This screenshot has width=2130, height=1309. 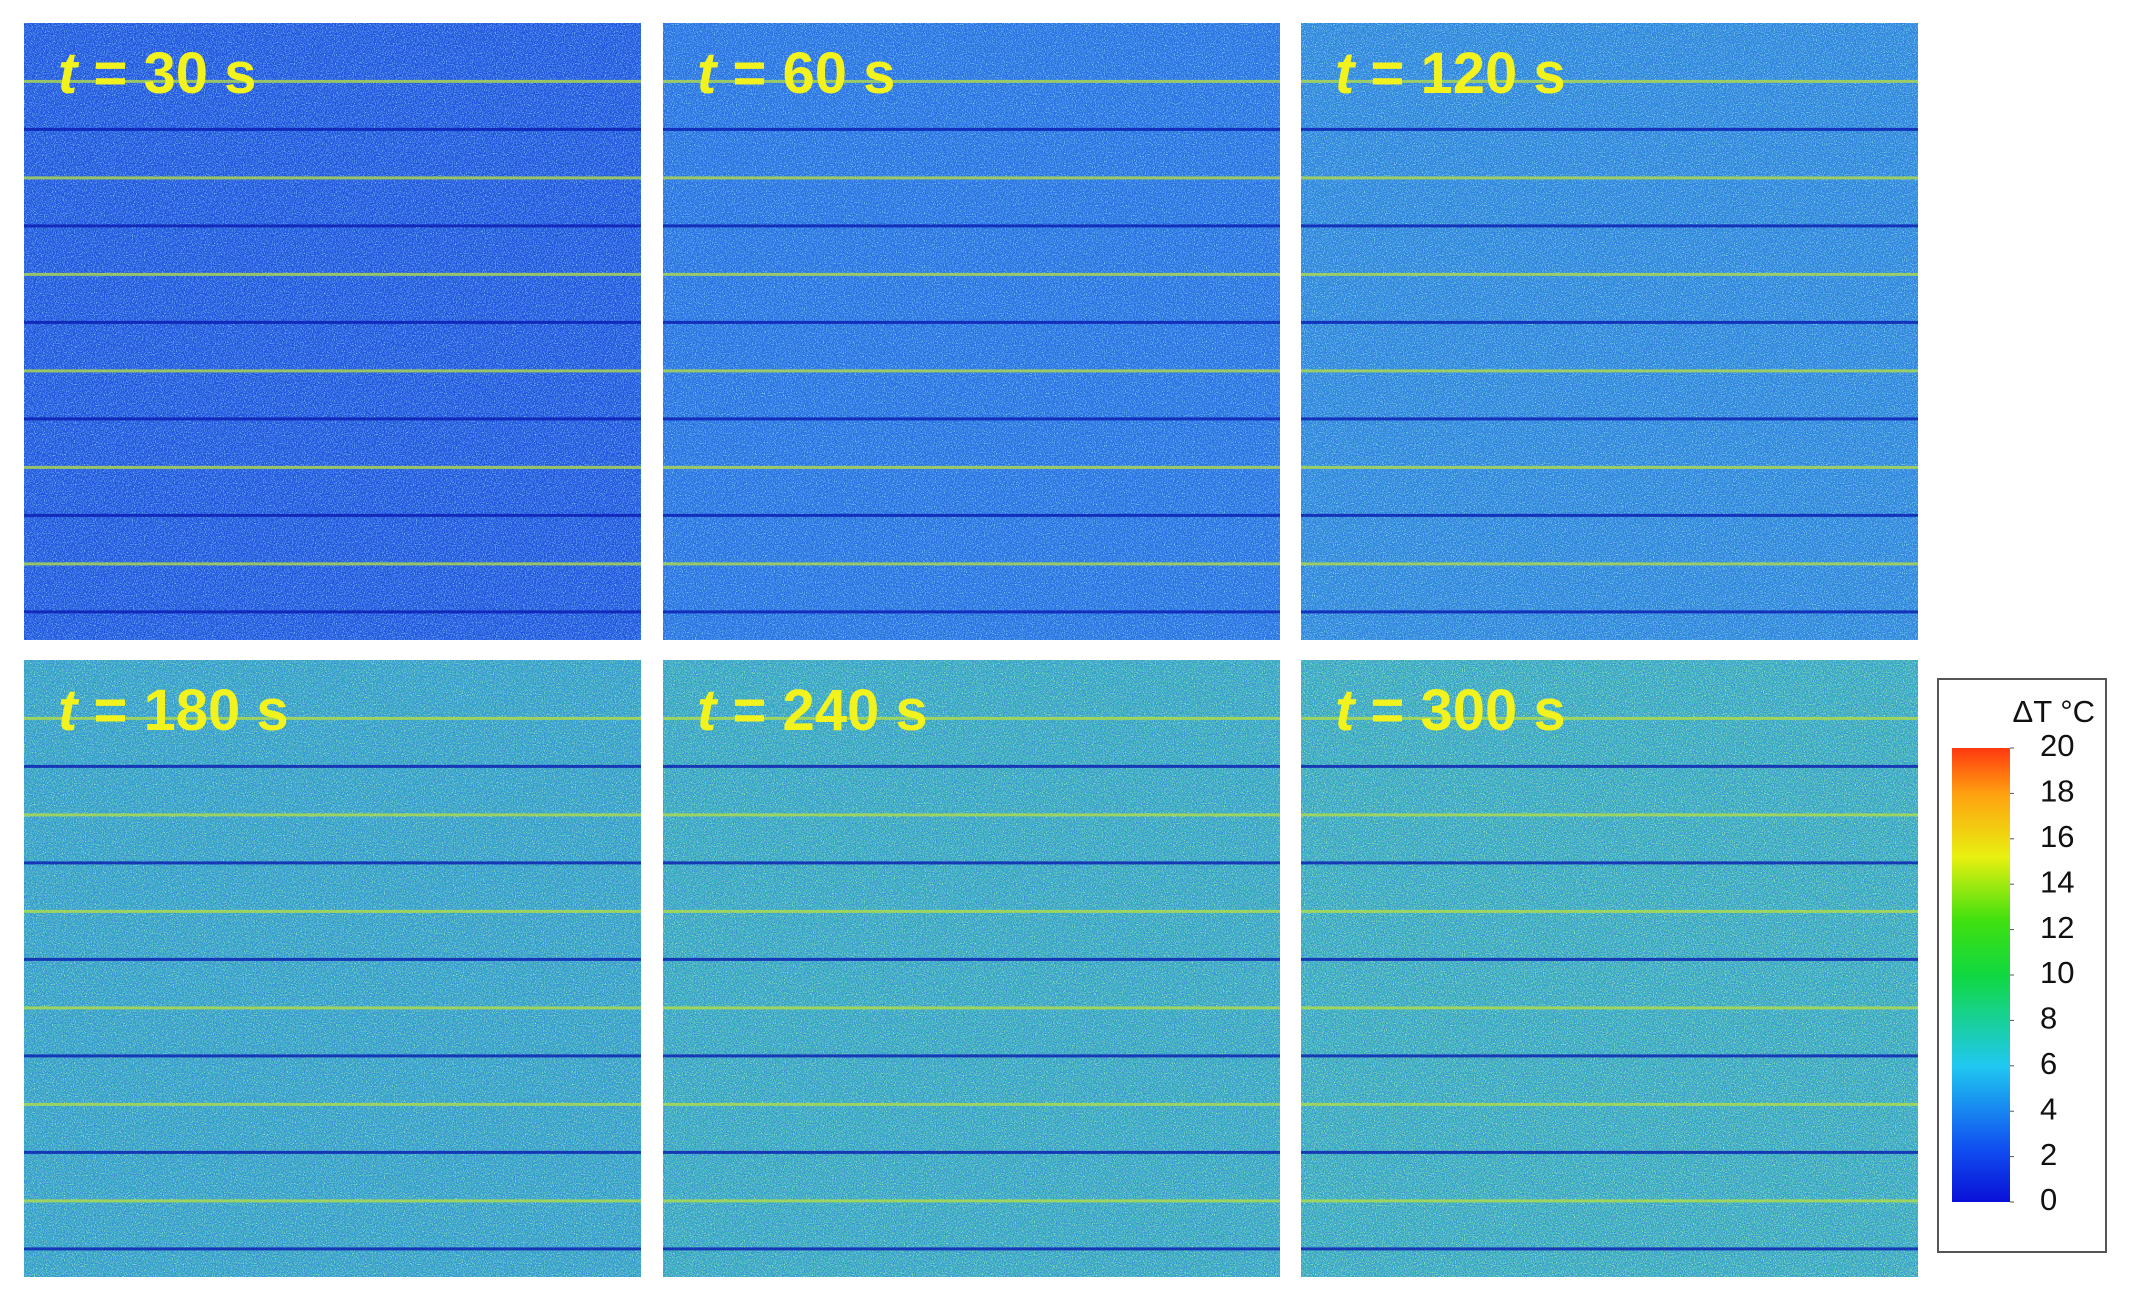 What do you see at coordinates (2048, 1018) in the screenshot?
I see `colorbar-tick-label: 8` at bounding box center [2048, 1018].